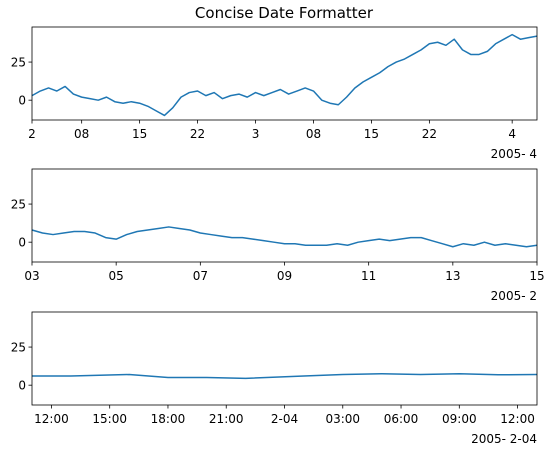 The image size is (550, 450). What do you see at coordinates (284, 419) in the screenshot?
I see `x-tick-label: 2-04` at bounding box center [284, 419].